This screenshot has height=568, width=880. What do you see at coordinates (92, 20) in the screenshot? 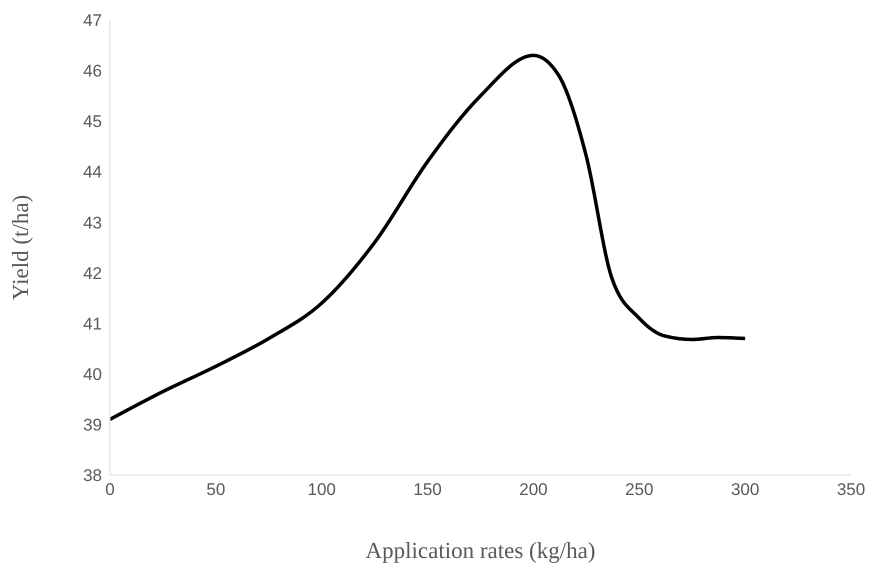
I see `y-tick-label: 47` at bounding box center [92, 20].